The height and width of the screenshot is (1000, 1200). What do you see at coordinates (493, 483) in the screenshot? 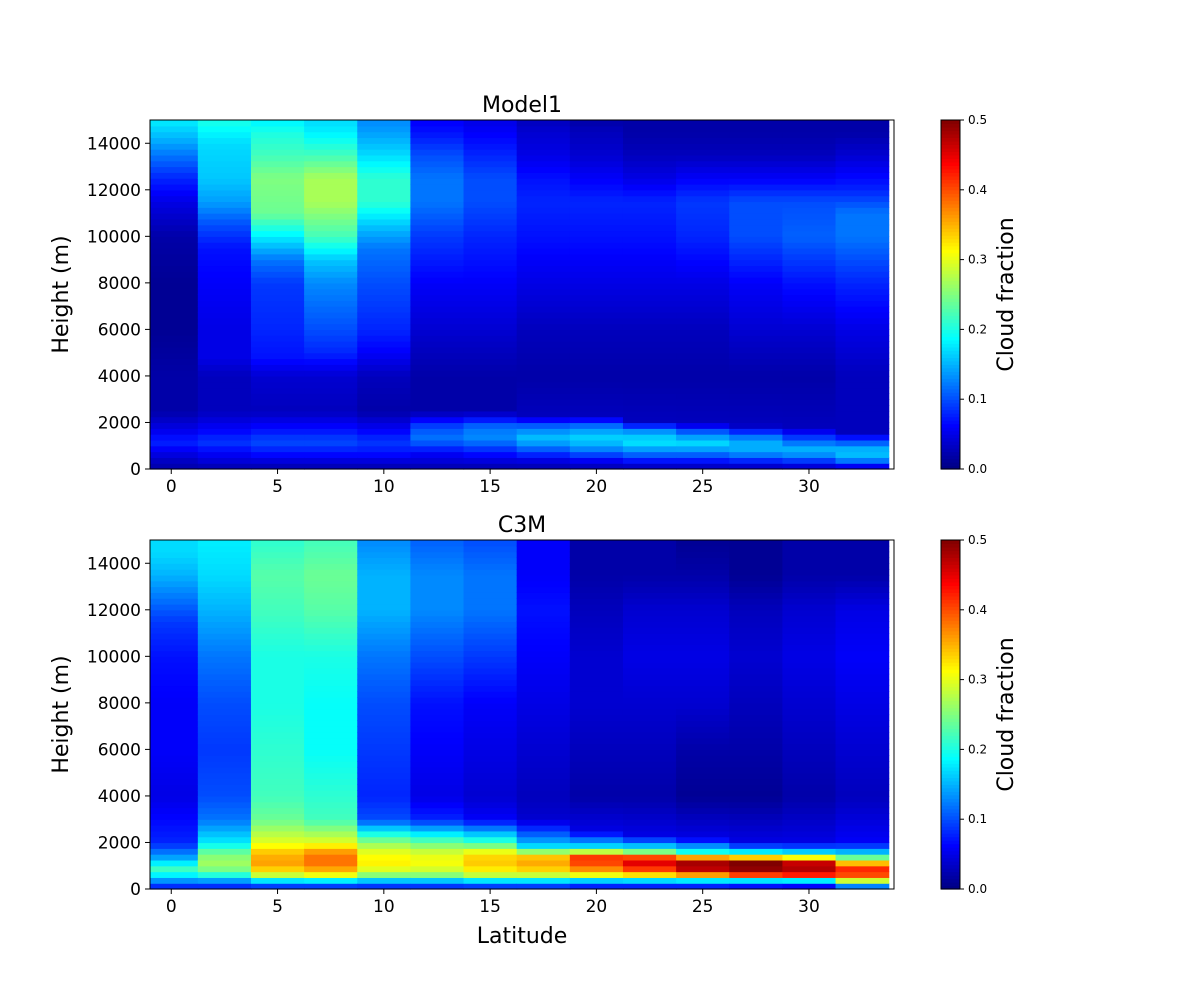
I see `x-axis-ticks: 0 5 10 15 20 25 30` at bounding box center [493, 483].